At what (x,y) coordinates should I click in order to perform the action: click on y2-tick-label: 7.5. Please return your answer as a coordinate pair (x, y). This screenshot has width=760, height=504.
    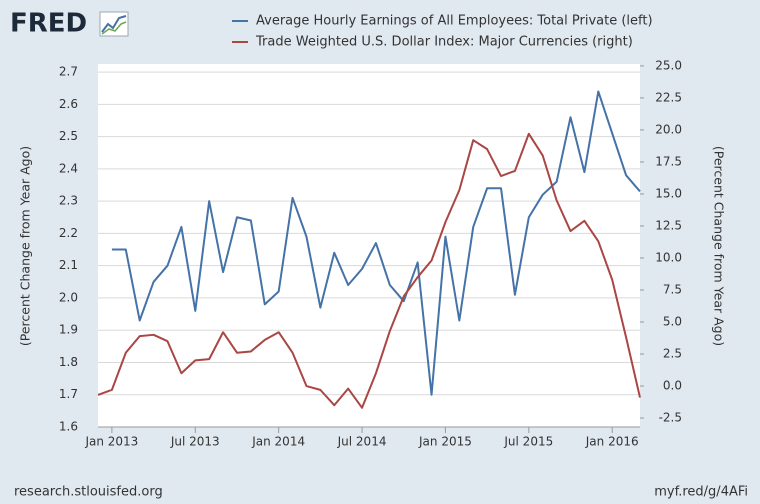
    Looking at the image, I should click on (672, 289).